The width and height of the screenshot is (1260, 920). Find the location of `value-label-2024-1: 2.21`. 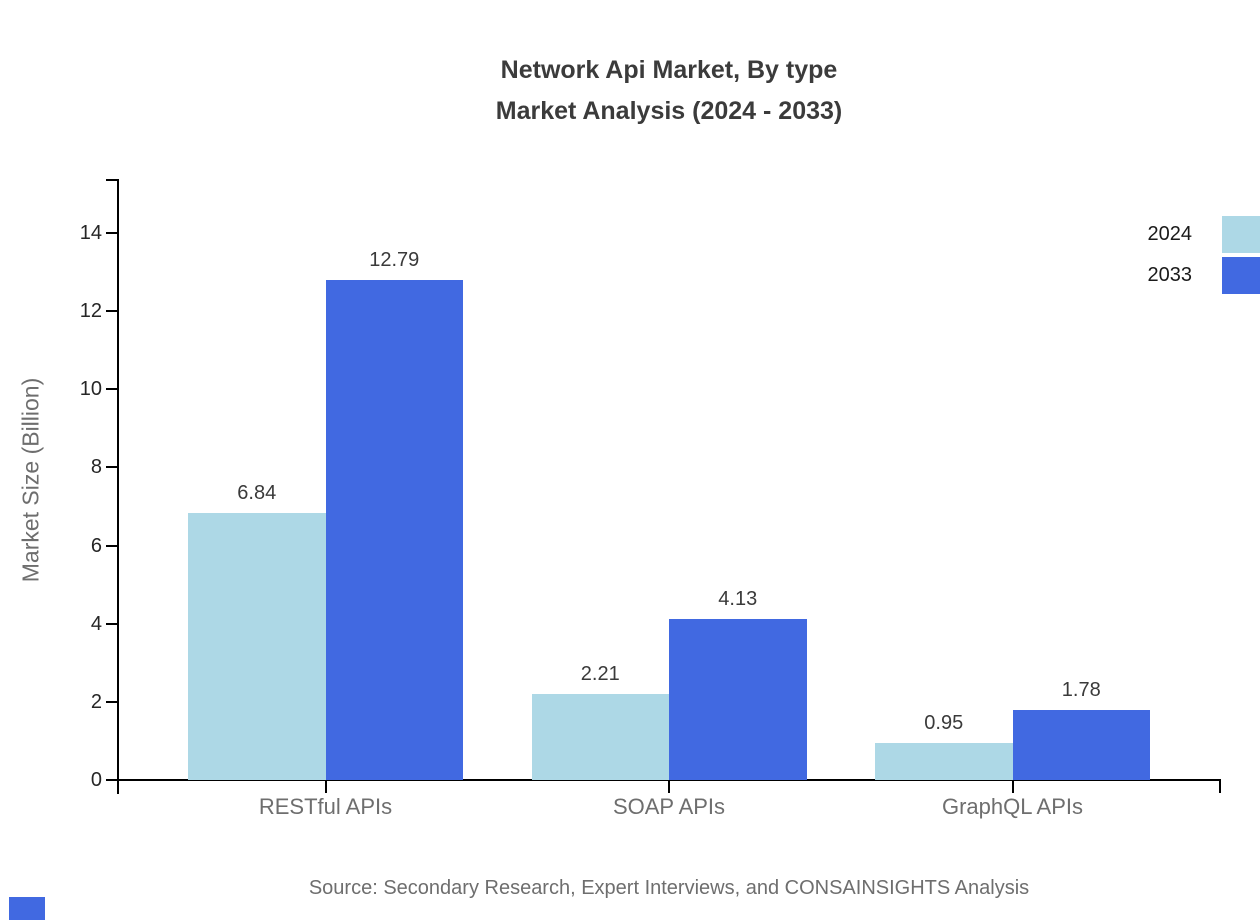

value-label-2024-1: 2.21 is located at coordinates (600, 673).